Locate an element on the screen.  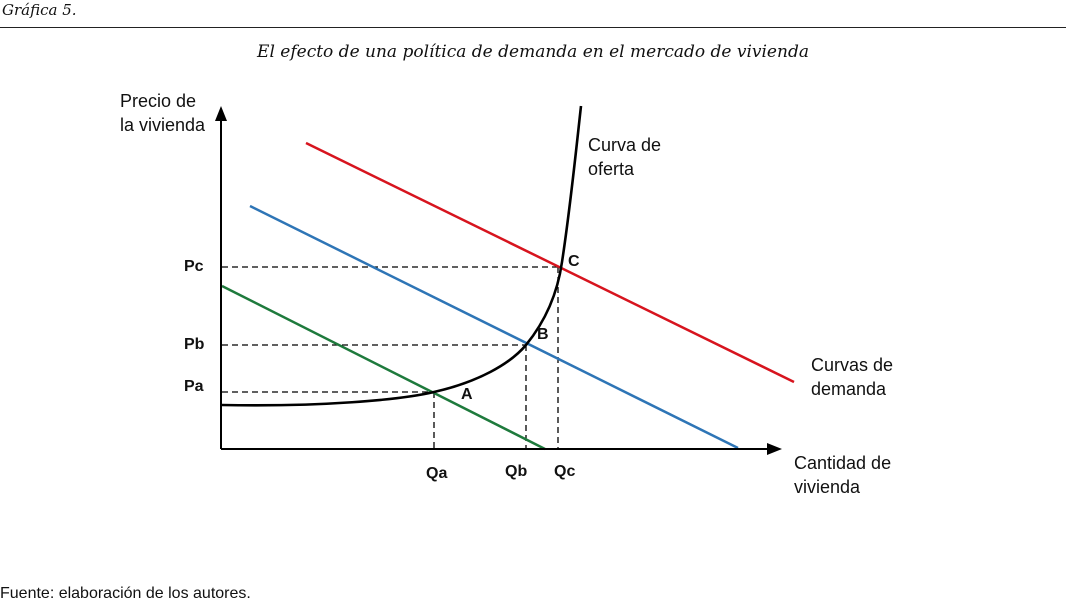
equilibrium-label-c: C is located at coordinates (574, 261).